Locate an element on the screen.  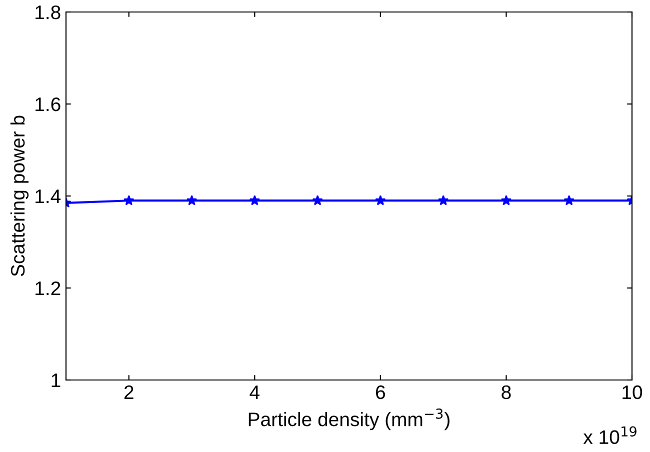
x-tick-label: 10 is located at coordinates (632, 392).